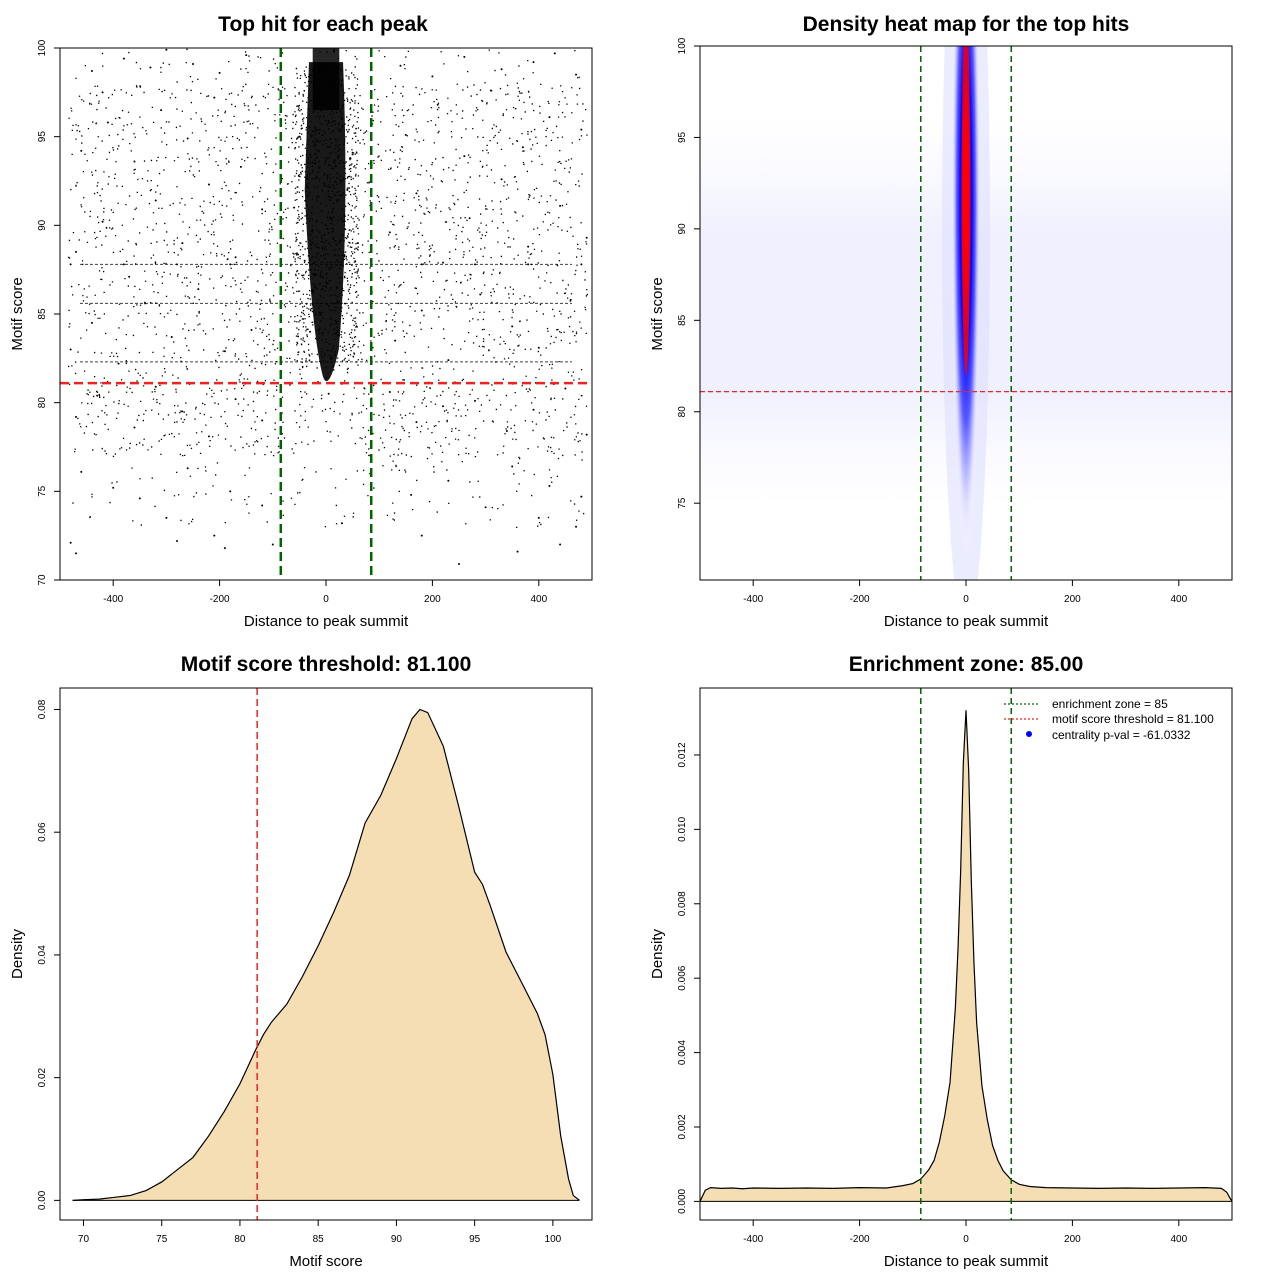  Describe the element at coordinates (42, 225) in the screenshot. I see `scatter-y-tick-label: 90` at that location.